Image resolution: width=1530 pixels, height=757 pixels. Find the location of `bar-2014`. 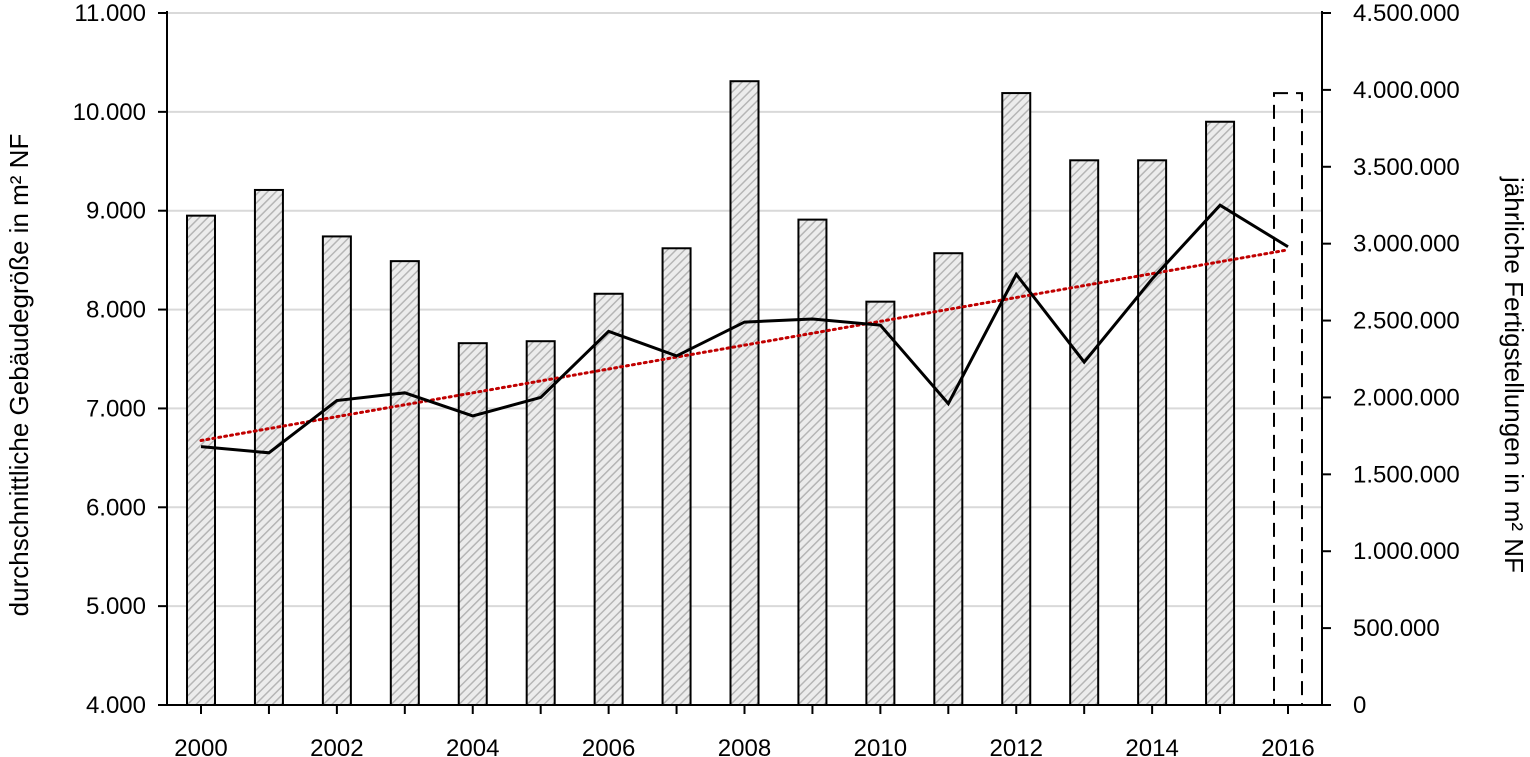

bar-2014 is located at coordinates (1152, 433).